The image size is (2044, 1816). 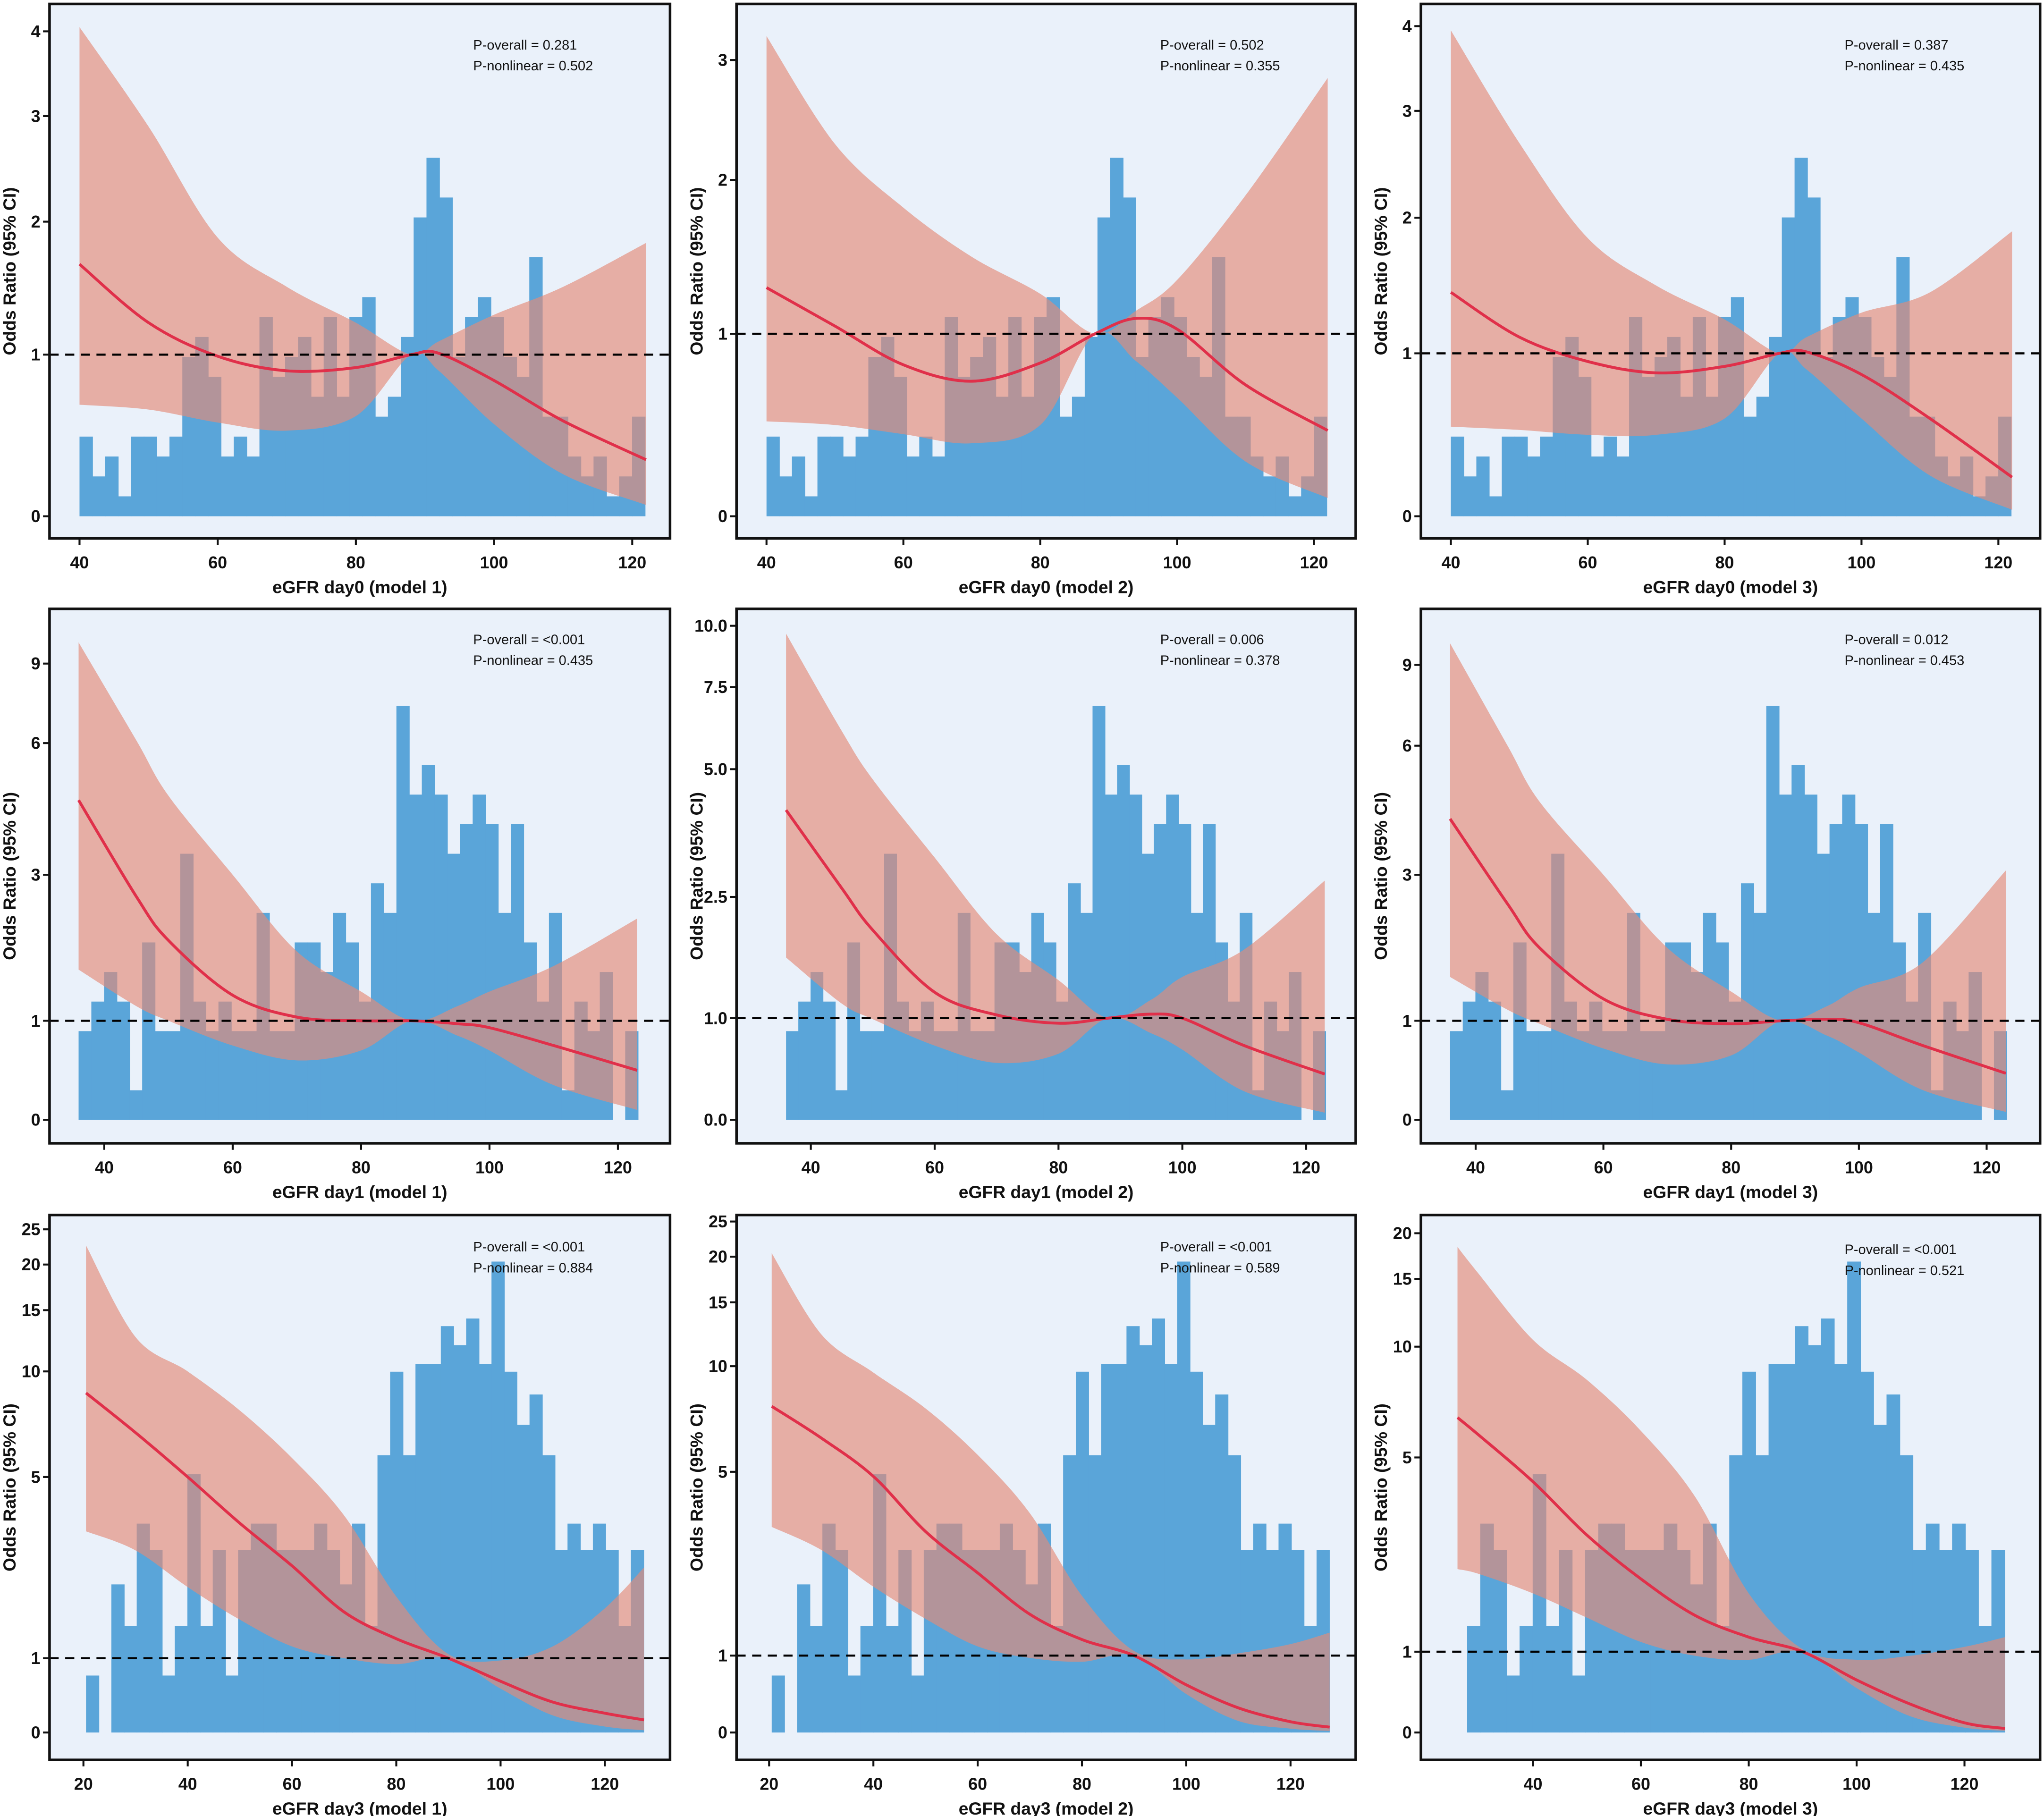 I want to click on y-tick-label: 2.5, so click(x=715, y=896).